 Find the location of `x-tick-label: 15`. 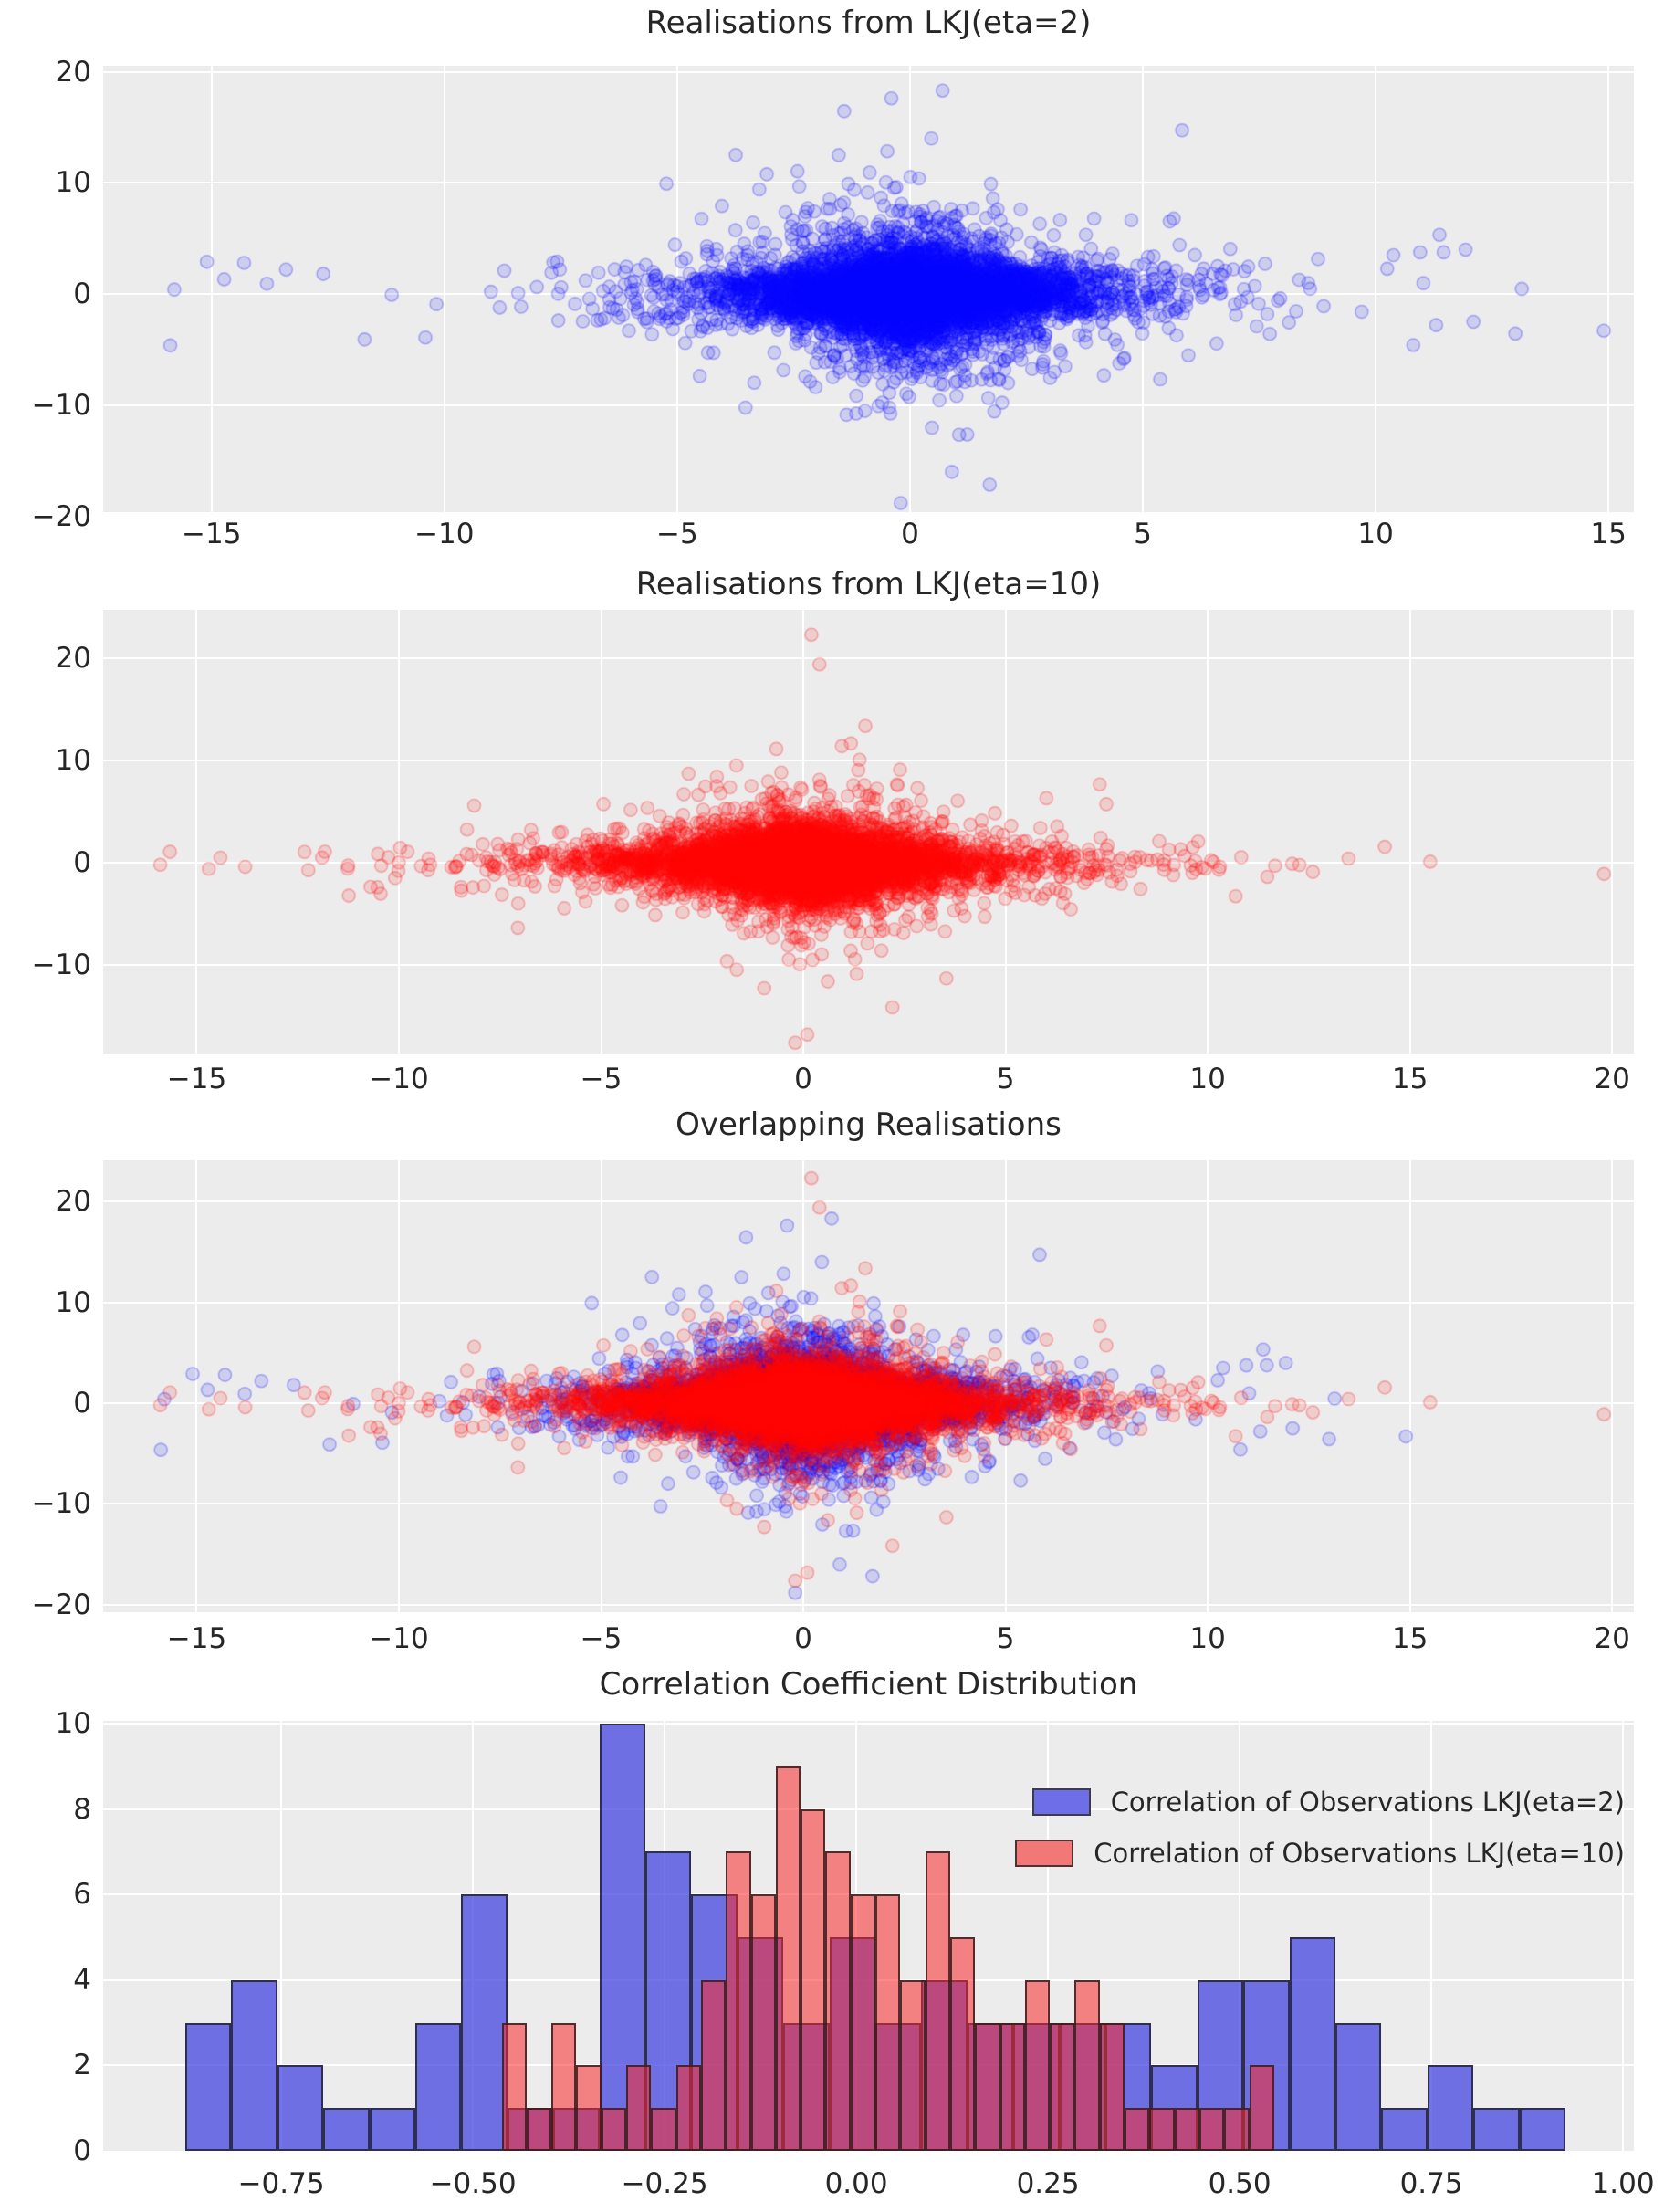

x-tick-label: 15 is located at coordinates (1608, 534).